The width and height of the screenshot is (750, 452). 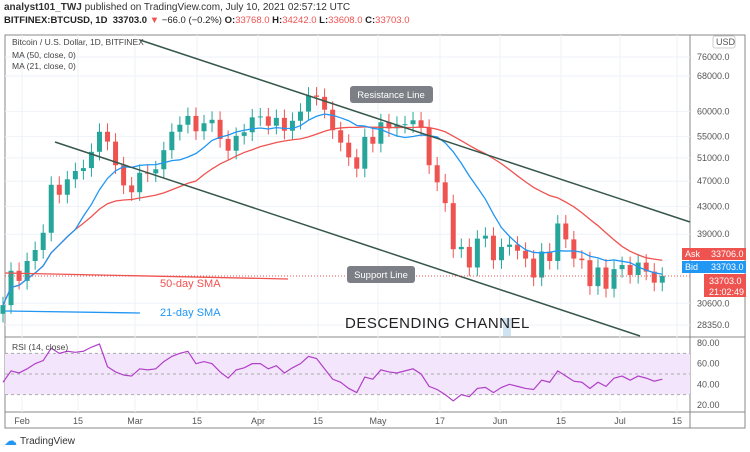 What do you see at coordinates (22, 421) in the screenshot?
I see `time-tick: Feb` at bounding box center [22, 421].